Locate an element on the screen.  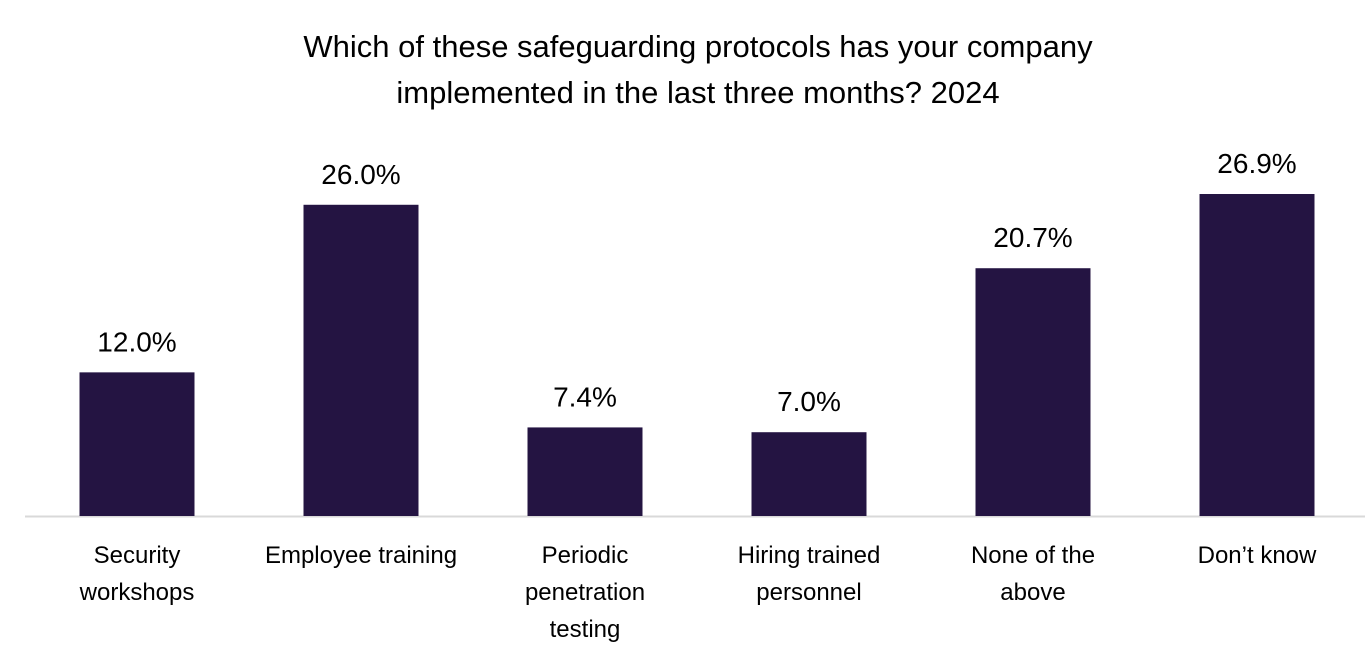
category-label-line: penetration is located at coordinates (585, 592).